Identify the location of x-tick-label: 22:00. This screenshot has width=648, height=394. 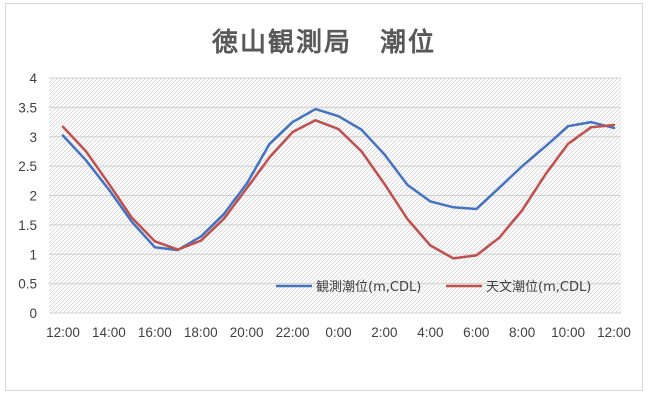
(293, 332).